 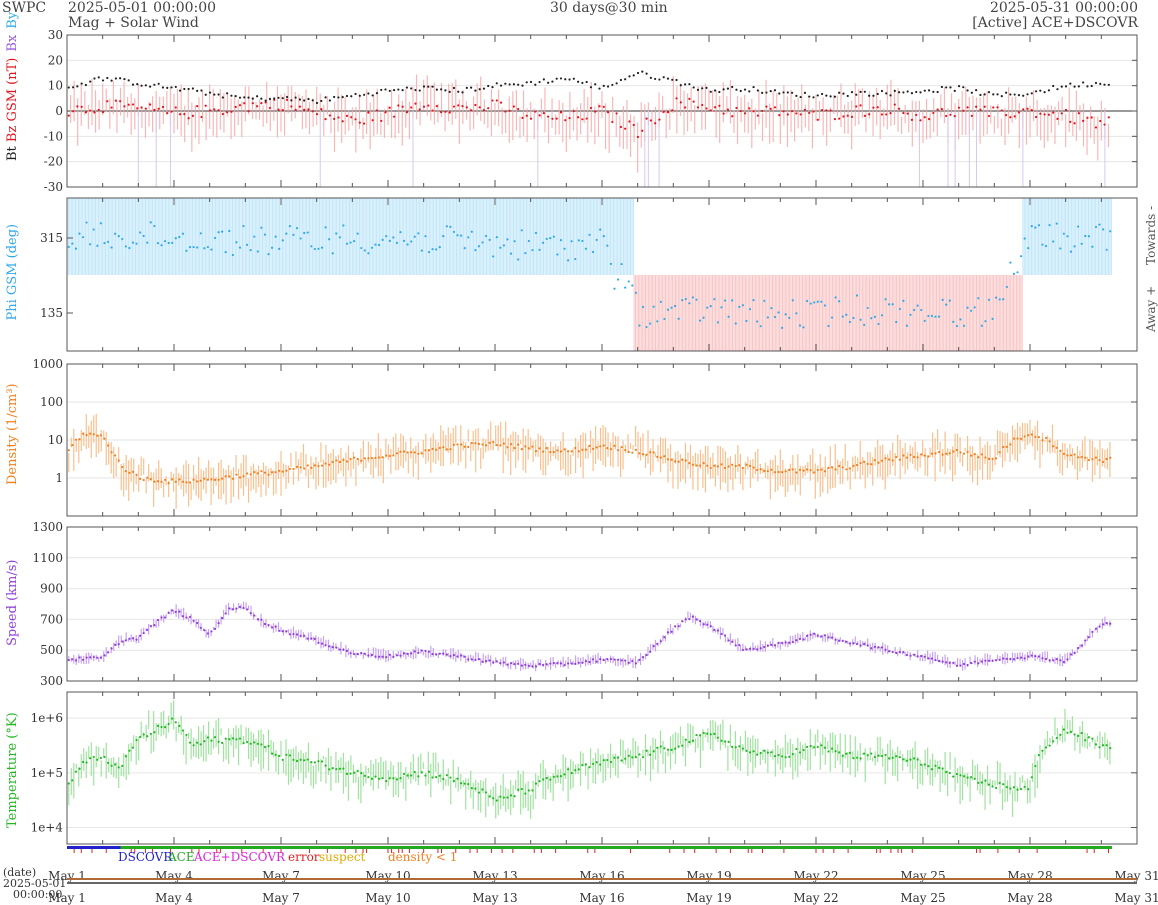 What do you see at coordinates (815, 898) in the screenshot?
I see `x-tick-label-bottom: May 22` at bounding box center [815, 898].